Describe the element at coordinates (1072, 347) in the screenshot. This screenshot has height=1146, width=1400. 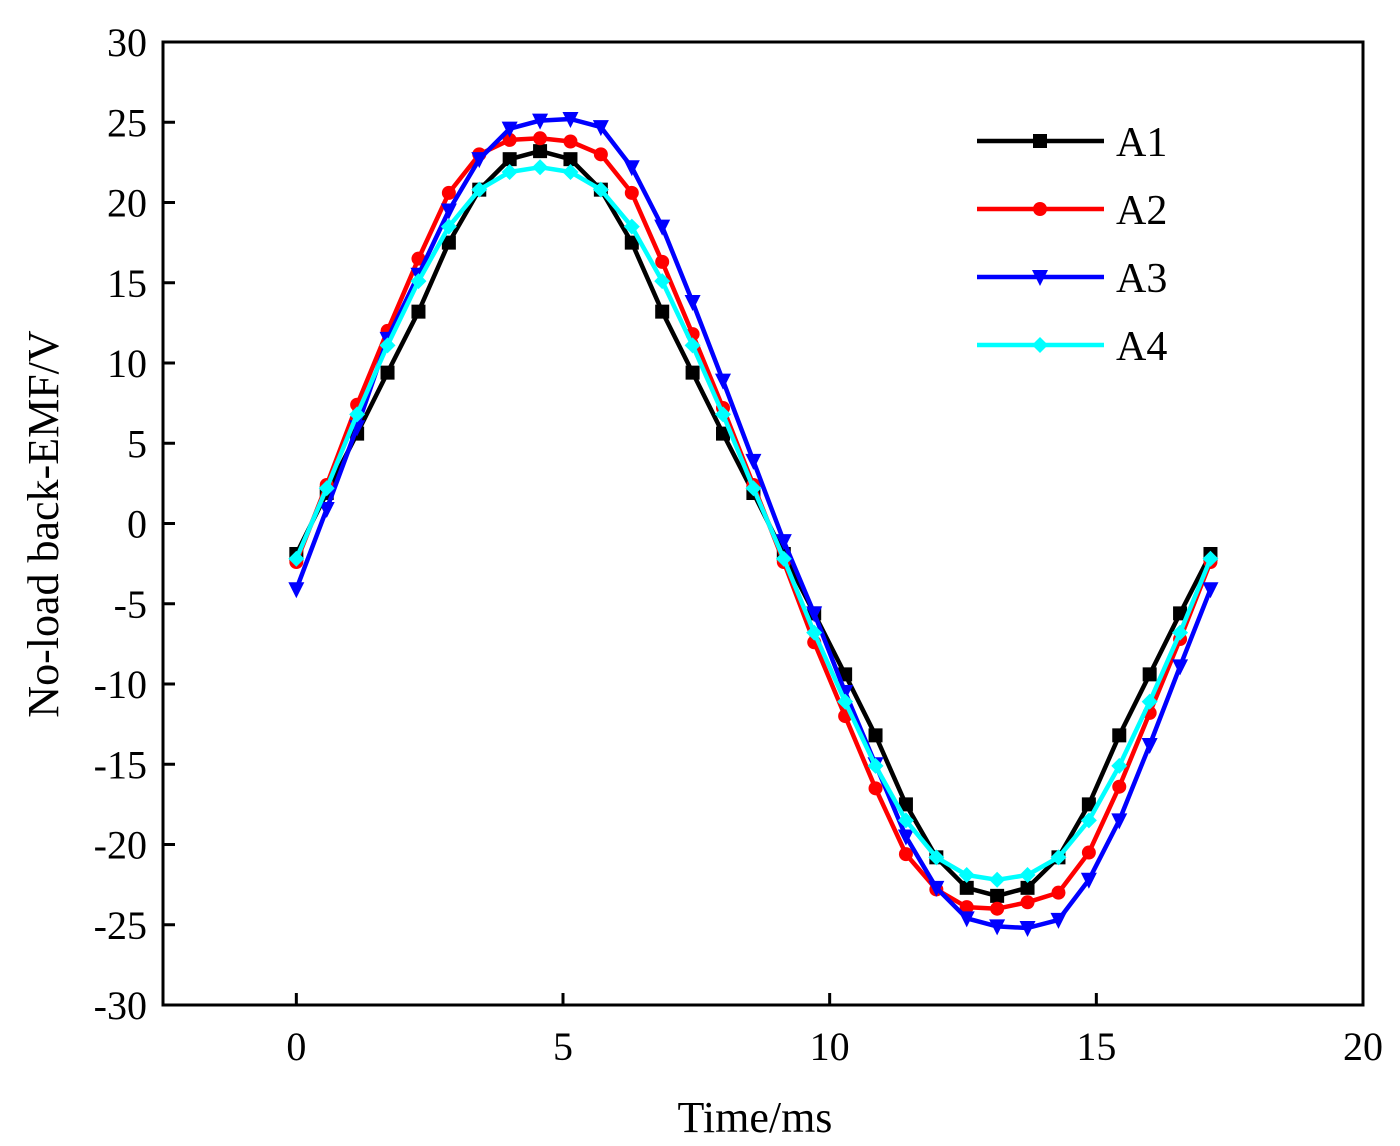
I see `legend-item-a4: A4` at that location.